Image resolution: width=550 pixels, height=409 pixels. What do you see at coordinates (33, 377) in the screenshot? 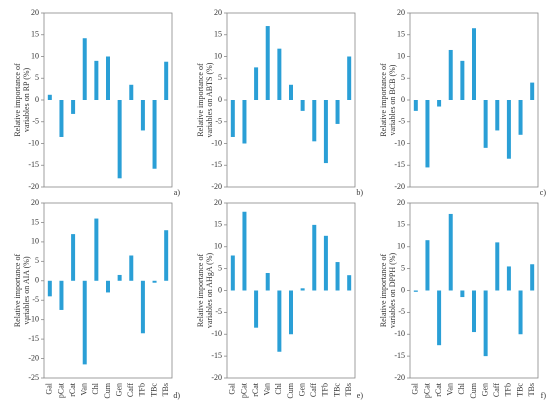
I see `y-tick-label: -25` at bounding box center [33, 377].